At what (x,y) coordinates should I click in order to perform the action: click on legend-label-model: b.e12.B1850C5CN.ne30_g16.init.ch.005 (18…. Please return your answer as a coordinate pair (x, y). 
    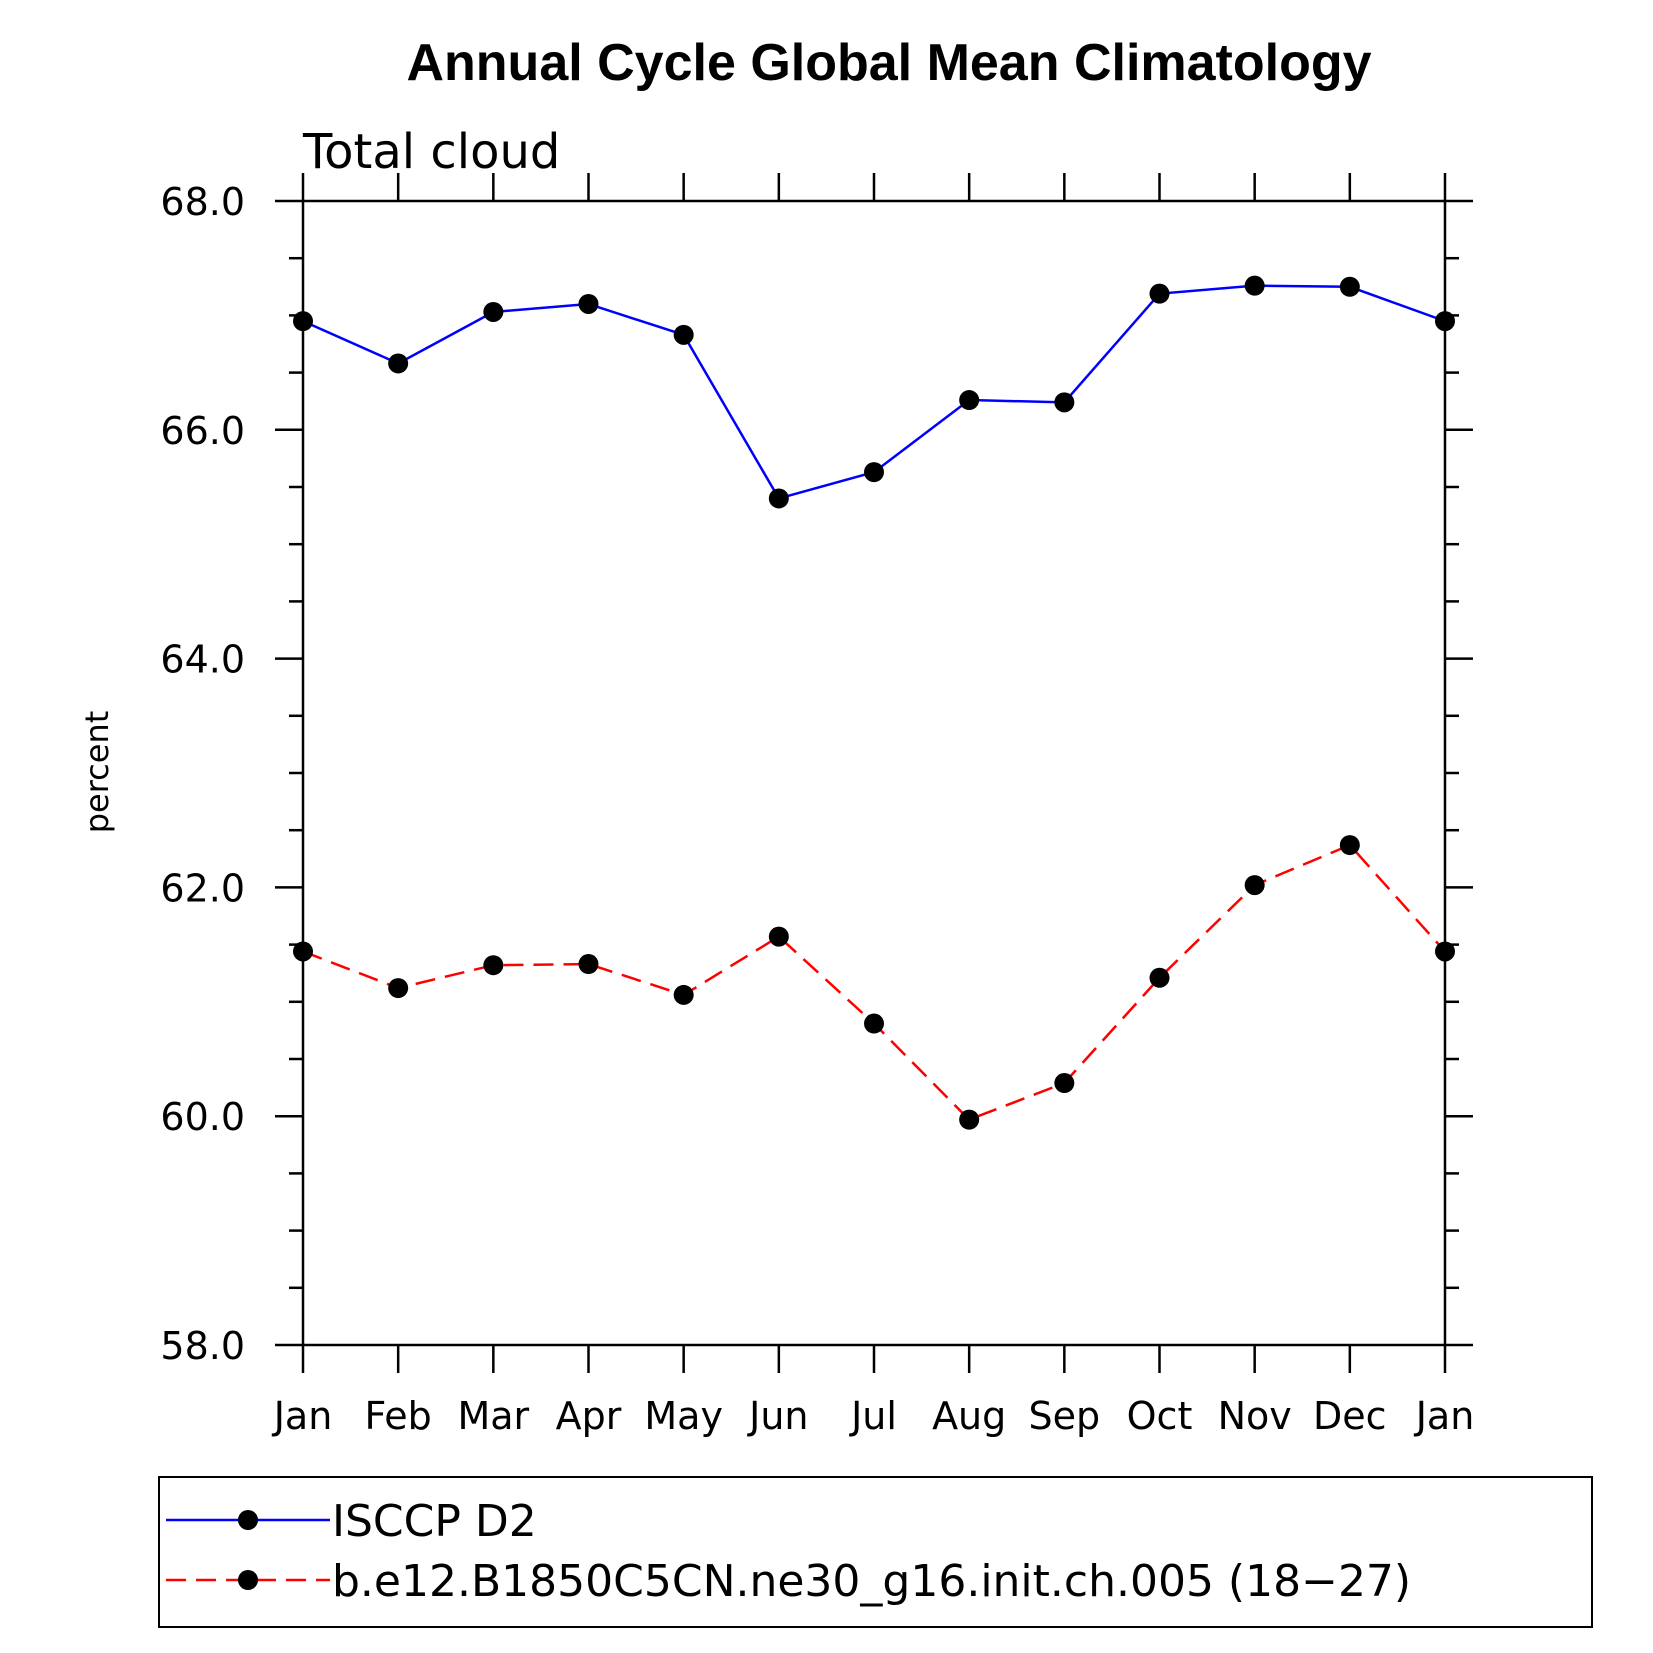
    Looking at the image, I should click on (871, 1581).